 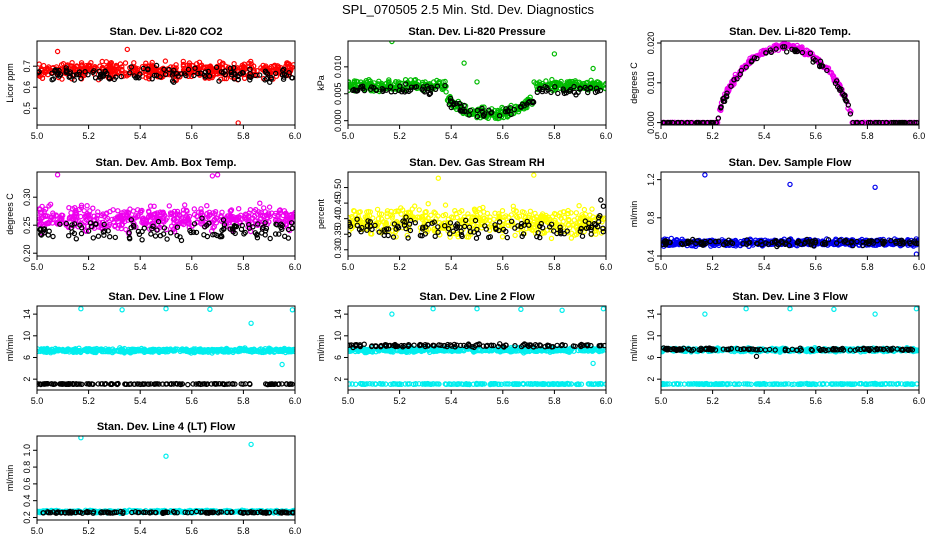 What do you see at coordinates (338, 94) in the screenshot?
I see `y-tick-label: 0.005` at bounding box center [338, 94].